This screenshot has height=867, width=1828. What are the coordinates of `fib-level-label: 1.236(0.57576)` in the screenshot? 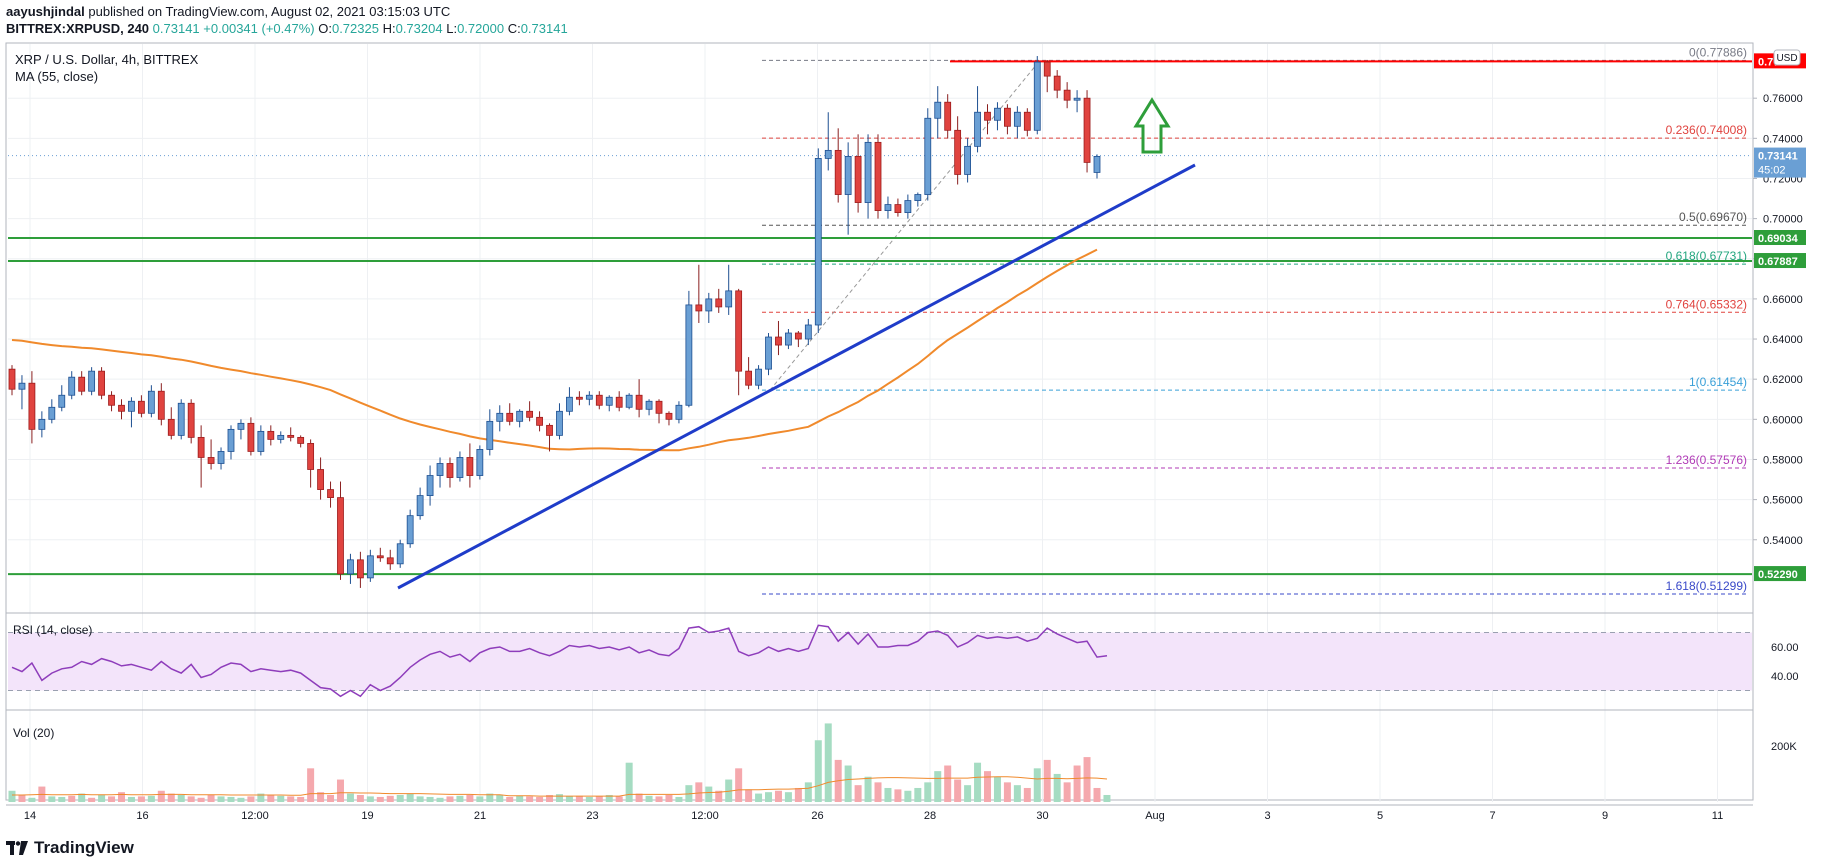 It's located at (1706, 460).